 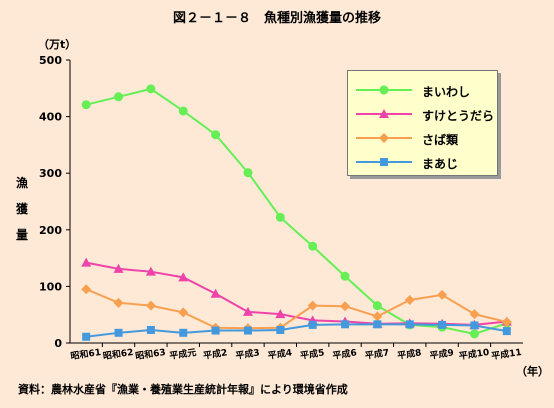 I want to click on x-tick-label: 平成5, so click(x=312, y=353).